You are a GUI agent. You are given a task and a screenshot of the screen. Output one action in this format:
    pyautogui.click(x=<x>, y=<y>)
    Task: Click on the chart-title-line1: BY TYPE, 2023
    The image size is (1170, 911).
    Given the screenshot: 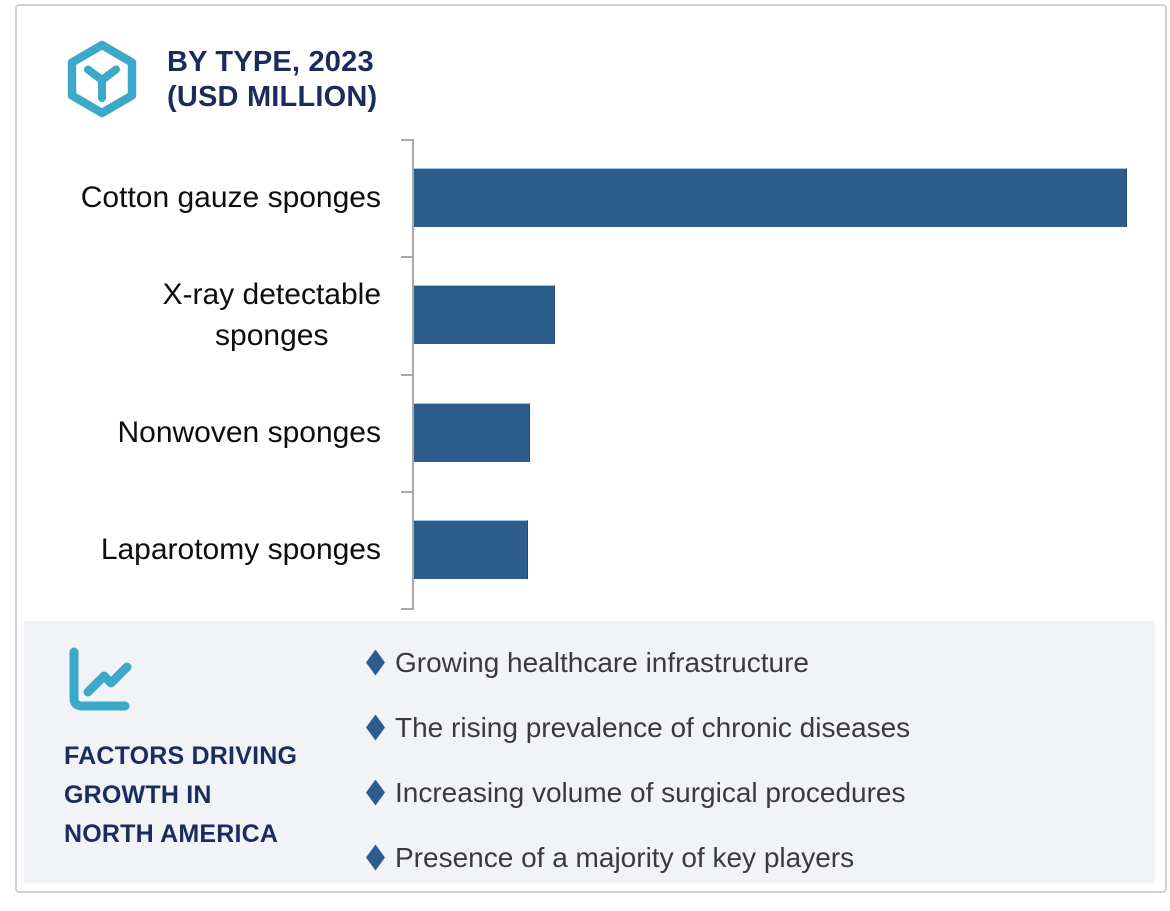 What is the action you would take?
    pyautogui.click(x=270, y=62)
    